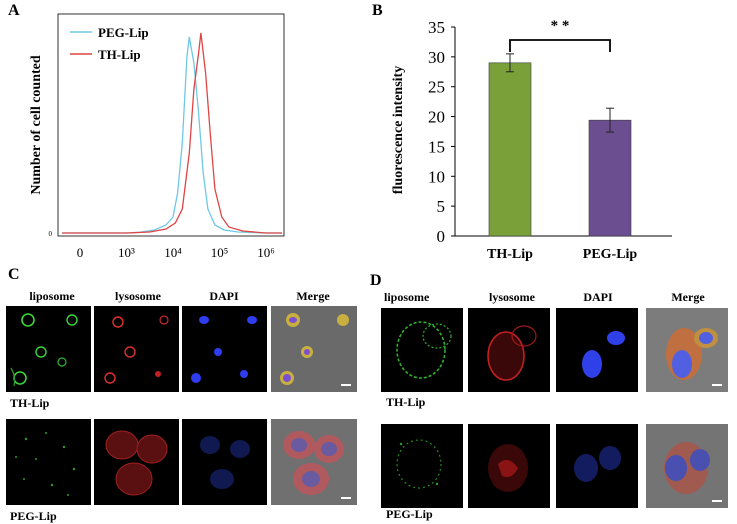 This screenshot has width=737, height=524. Describe the element at coordinates (14, 274) in the screenshot. I see `panel-letter-c: C` at that location.